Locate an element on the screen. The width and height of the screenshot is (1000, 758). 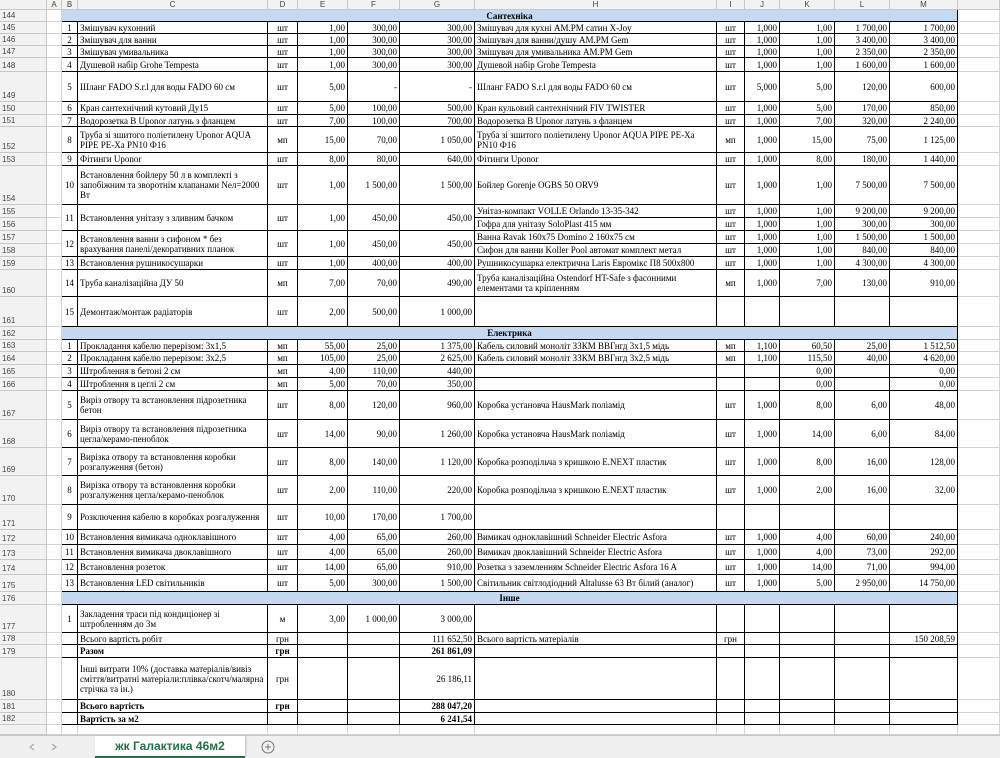
cell: Прокладання кабелю перерізом: 3х1,5 is located at coordinates (173, 346).